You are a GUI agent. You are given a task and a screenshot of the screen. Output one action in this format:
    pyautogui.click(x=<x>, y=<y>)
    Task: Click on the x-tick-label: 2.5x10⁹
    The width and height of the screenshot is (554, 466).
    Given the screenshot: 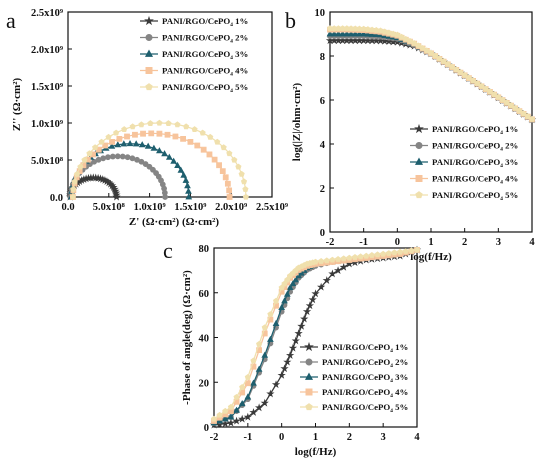 What is the action you would take?
    pyautogui.click(x=272, y=207)
    